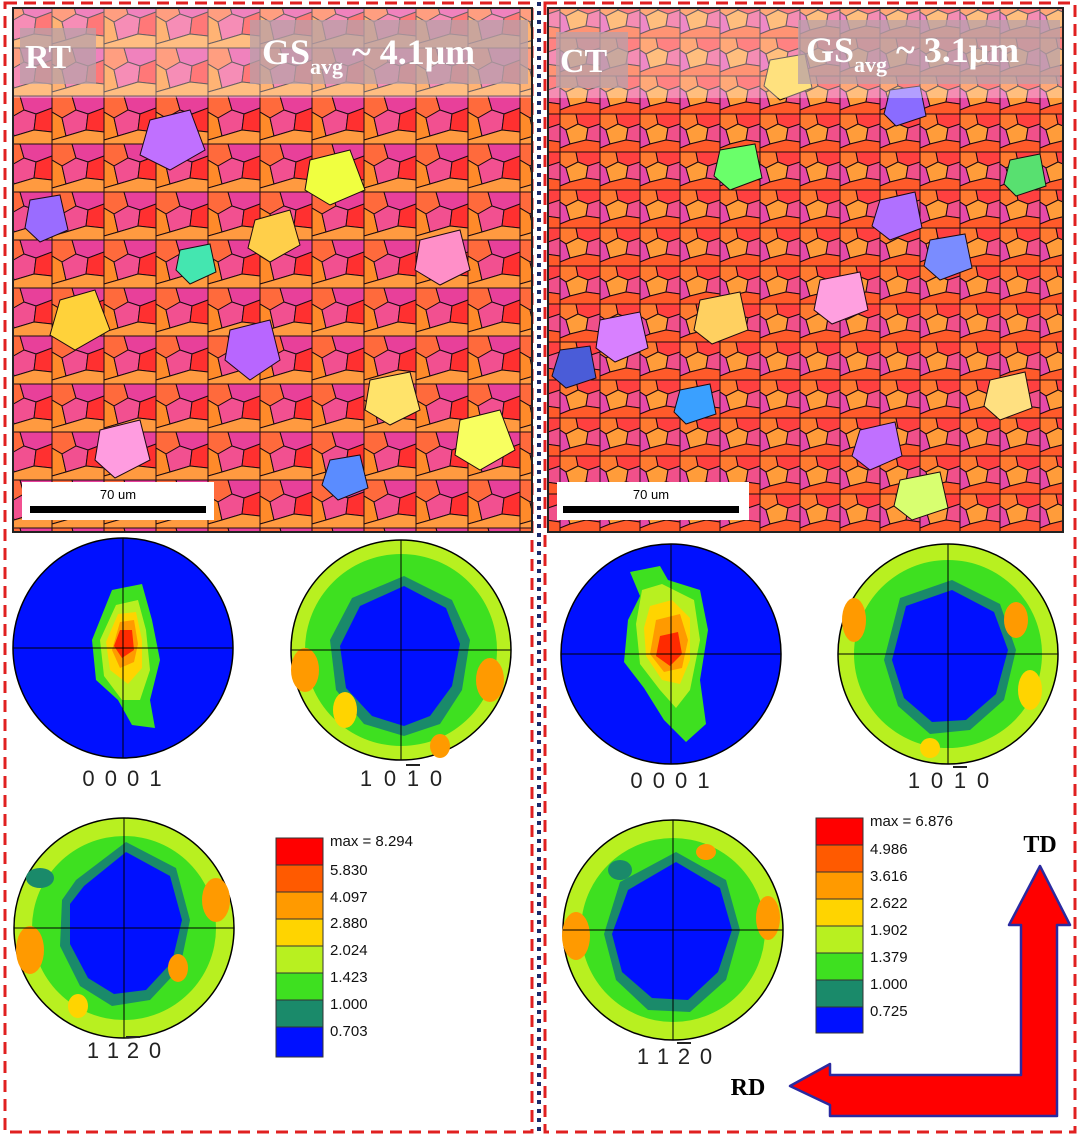  What do you see at coordinates (349, 1004) in the screenshot?
I see `left-legend-level: 1.000` at bounding box center [349, 1004].